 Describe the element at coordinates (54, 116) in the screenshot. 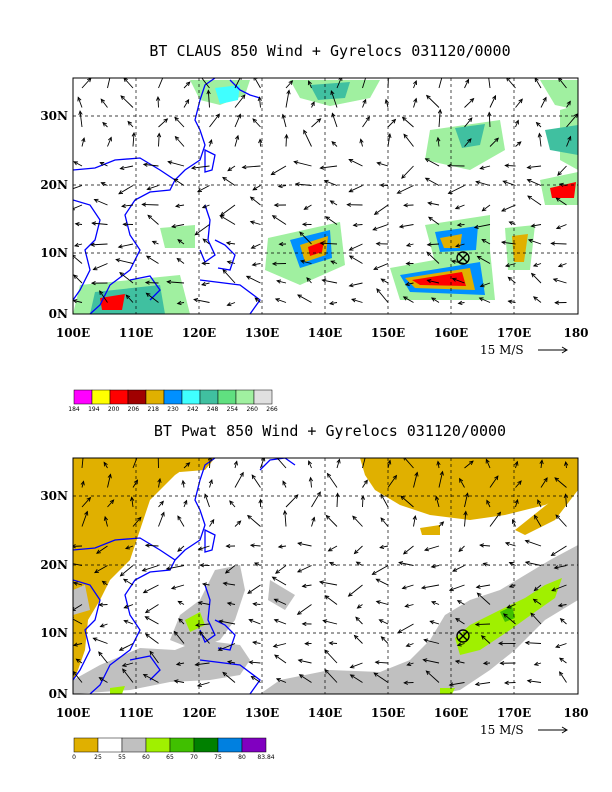

I see `svg-text: 30N` at that location.